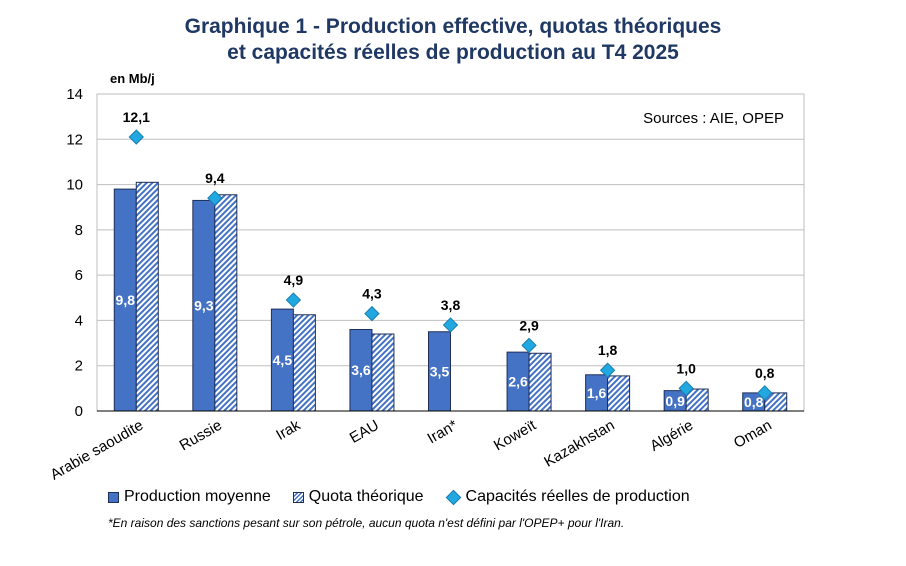  I want to click on y-tick-label: 8, so click(79, 230).